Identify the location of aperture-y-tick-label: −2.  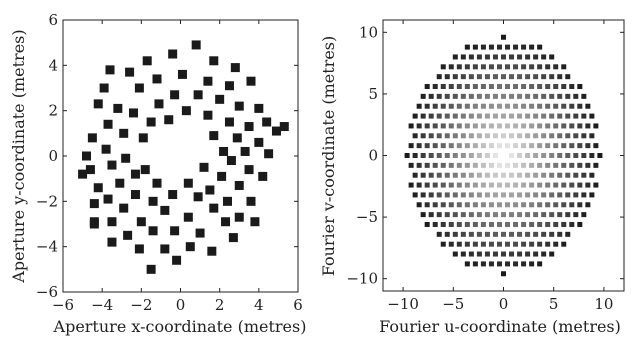
(47, 201).